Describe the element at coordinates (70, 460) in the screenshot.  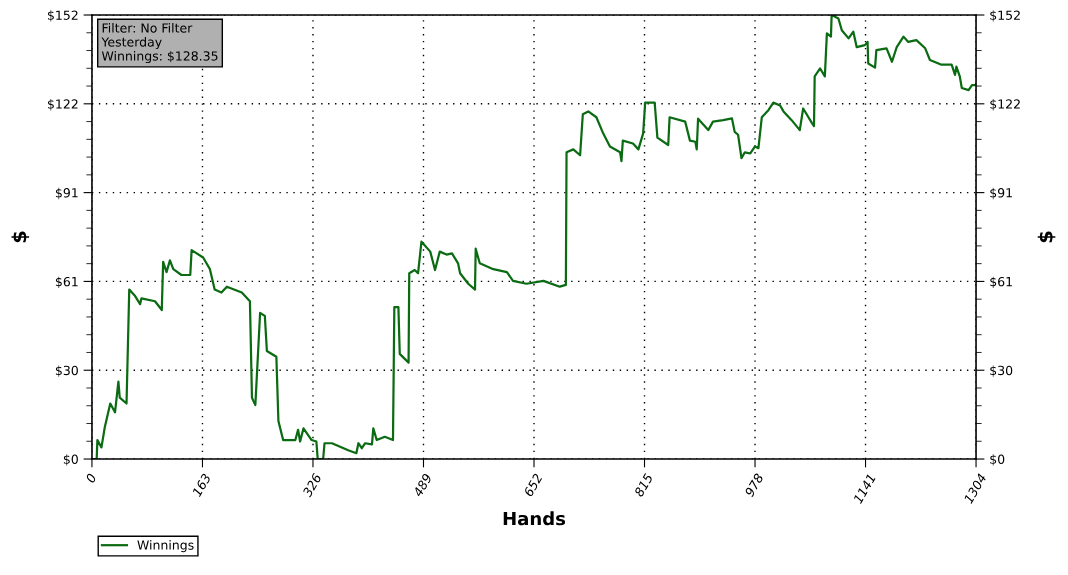
I see `y-tick-label: $0` at that location.